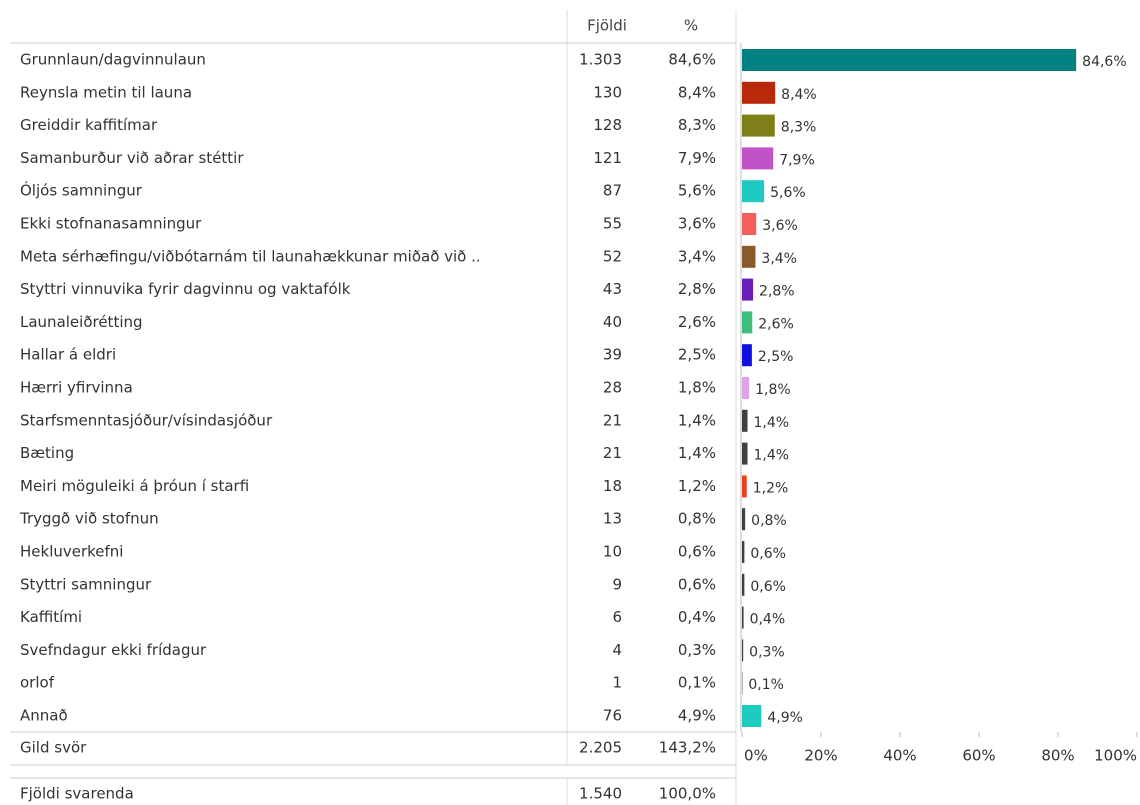 The image size is (1140, 805). Describe the element at coordinates (617, 584) in the screenshot. I see `count-cell: 9` at that location.